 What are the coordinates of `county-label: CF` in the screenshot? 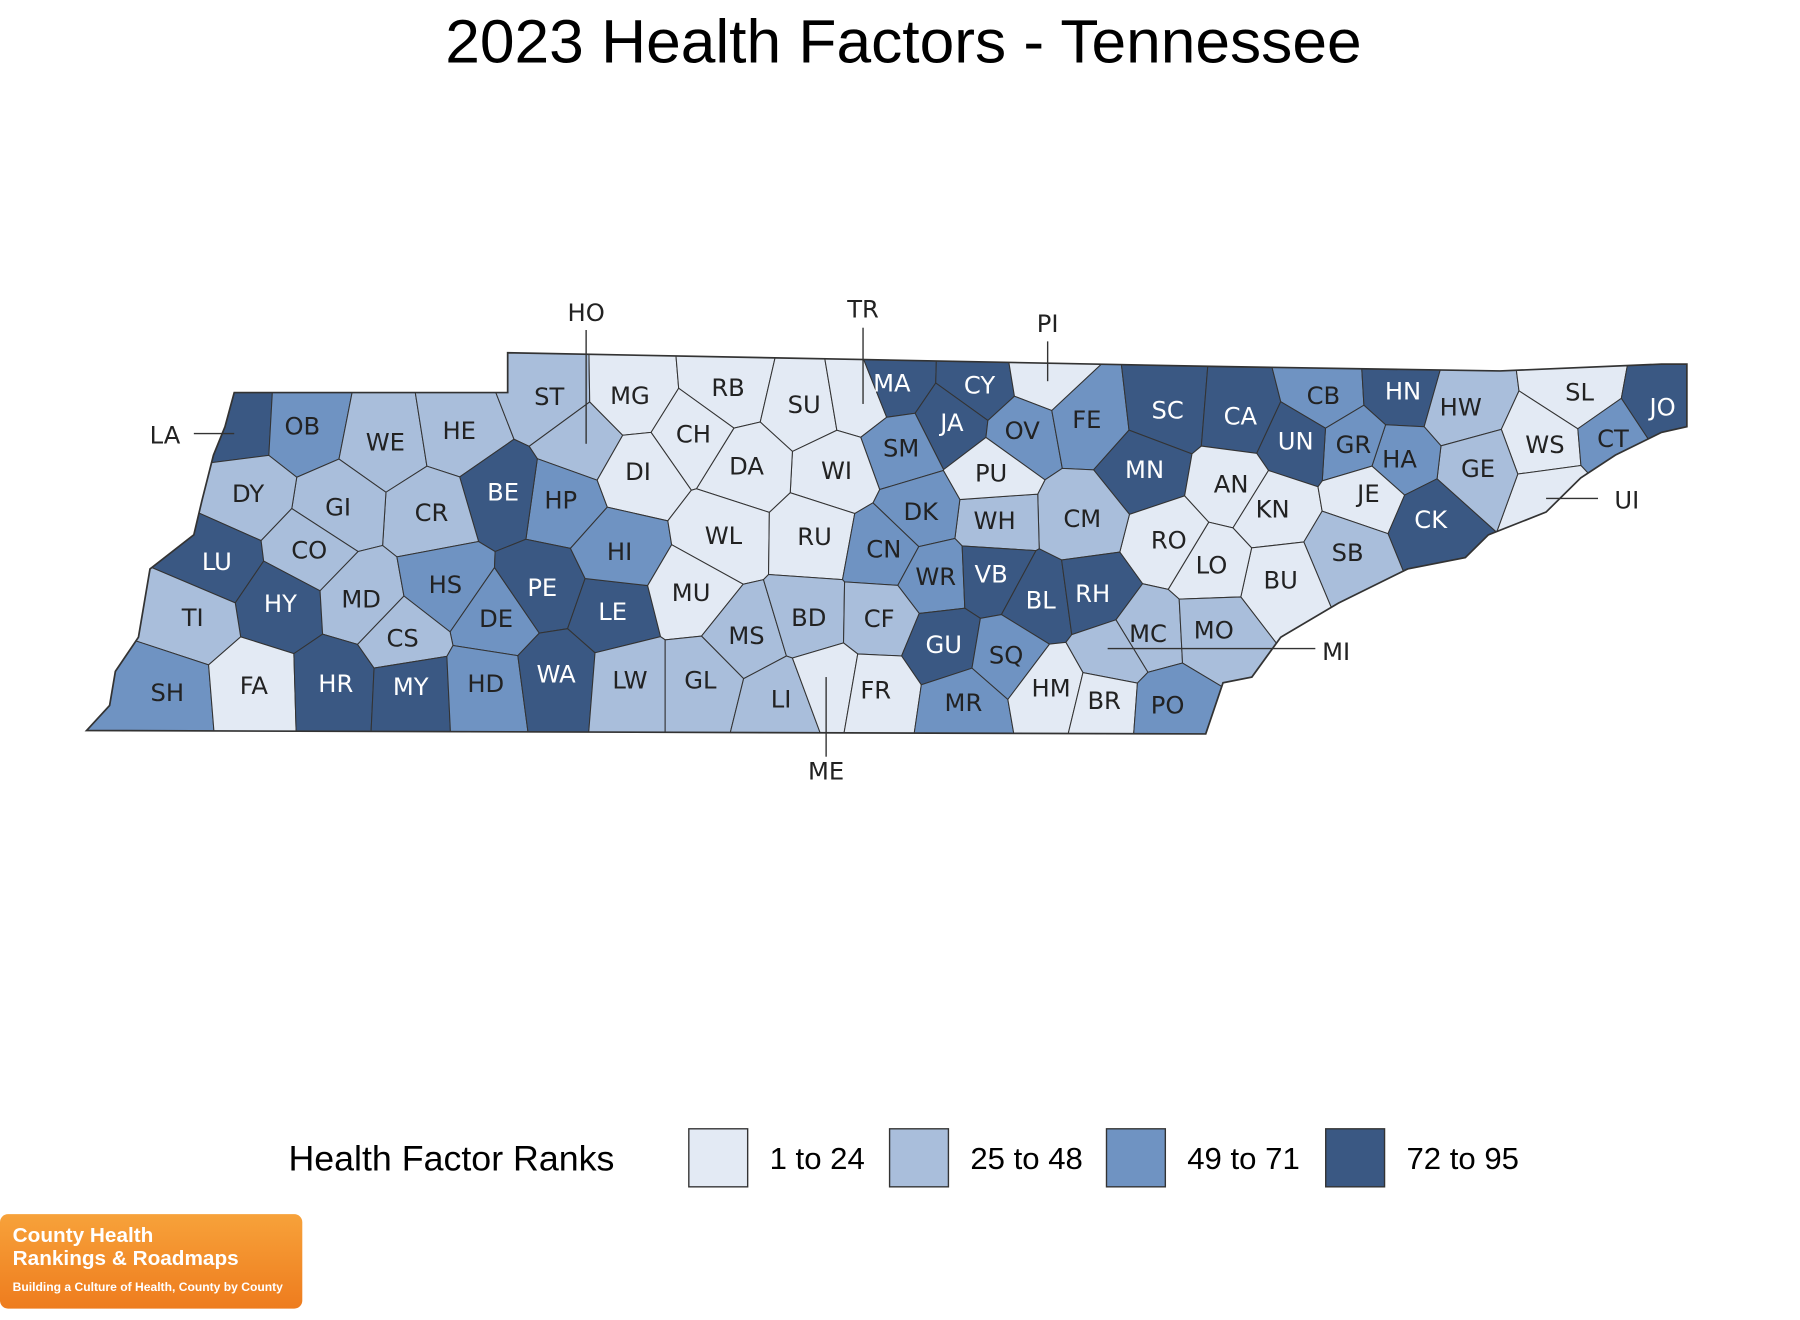 It's located at (879, 619).